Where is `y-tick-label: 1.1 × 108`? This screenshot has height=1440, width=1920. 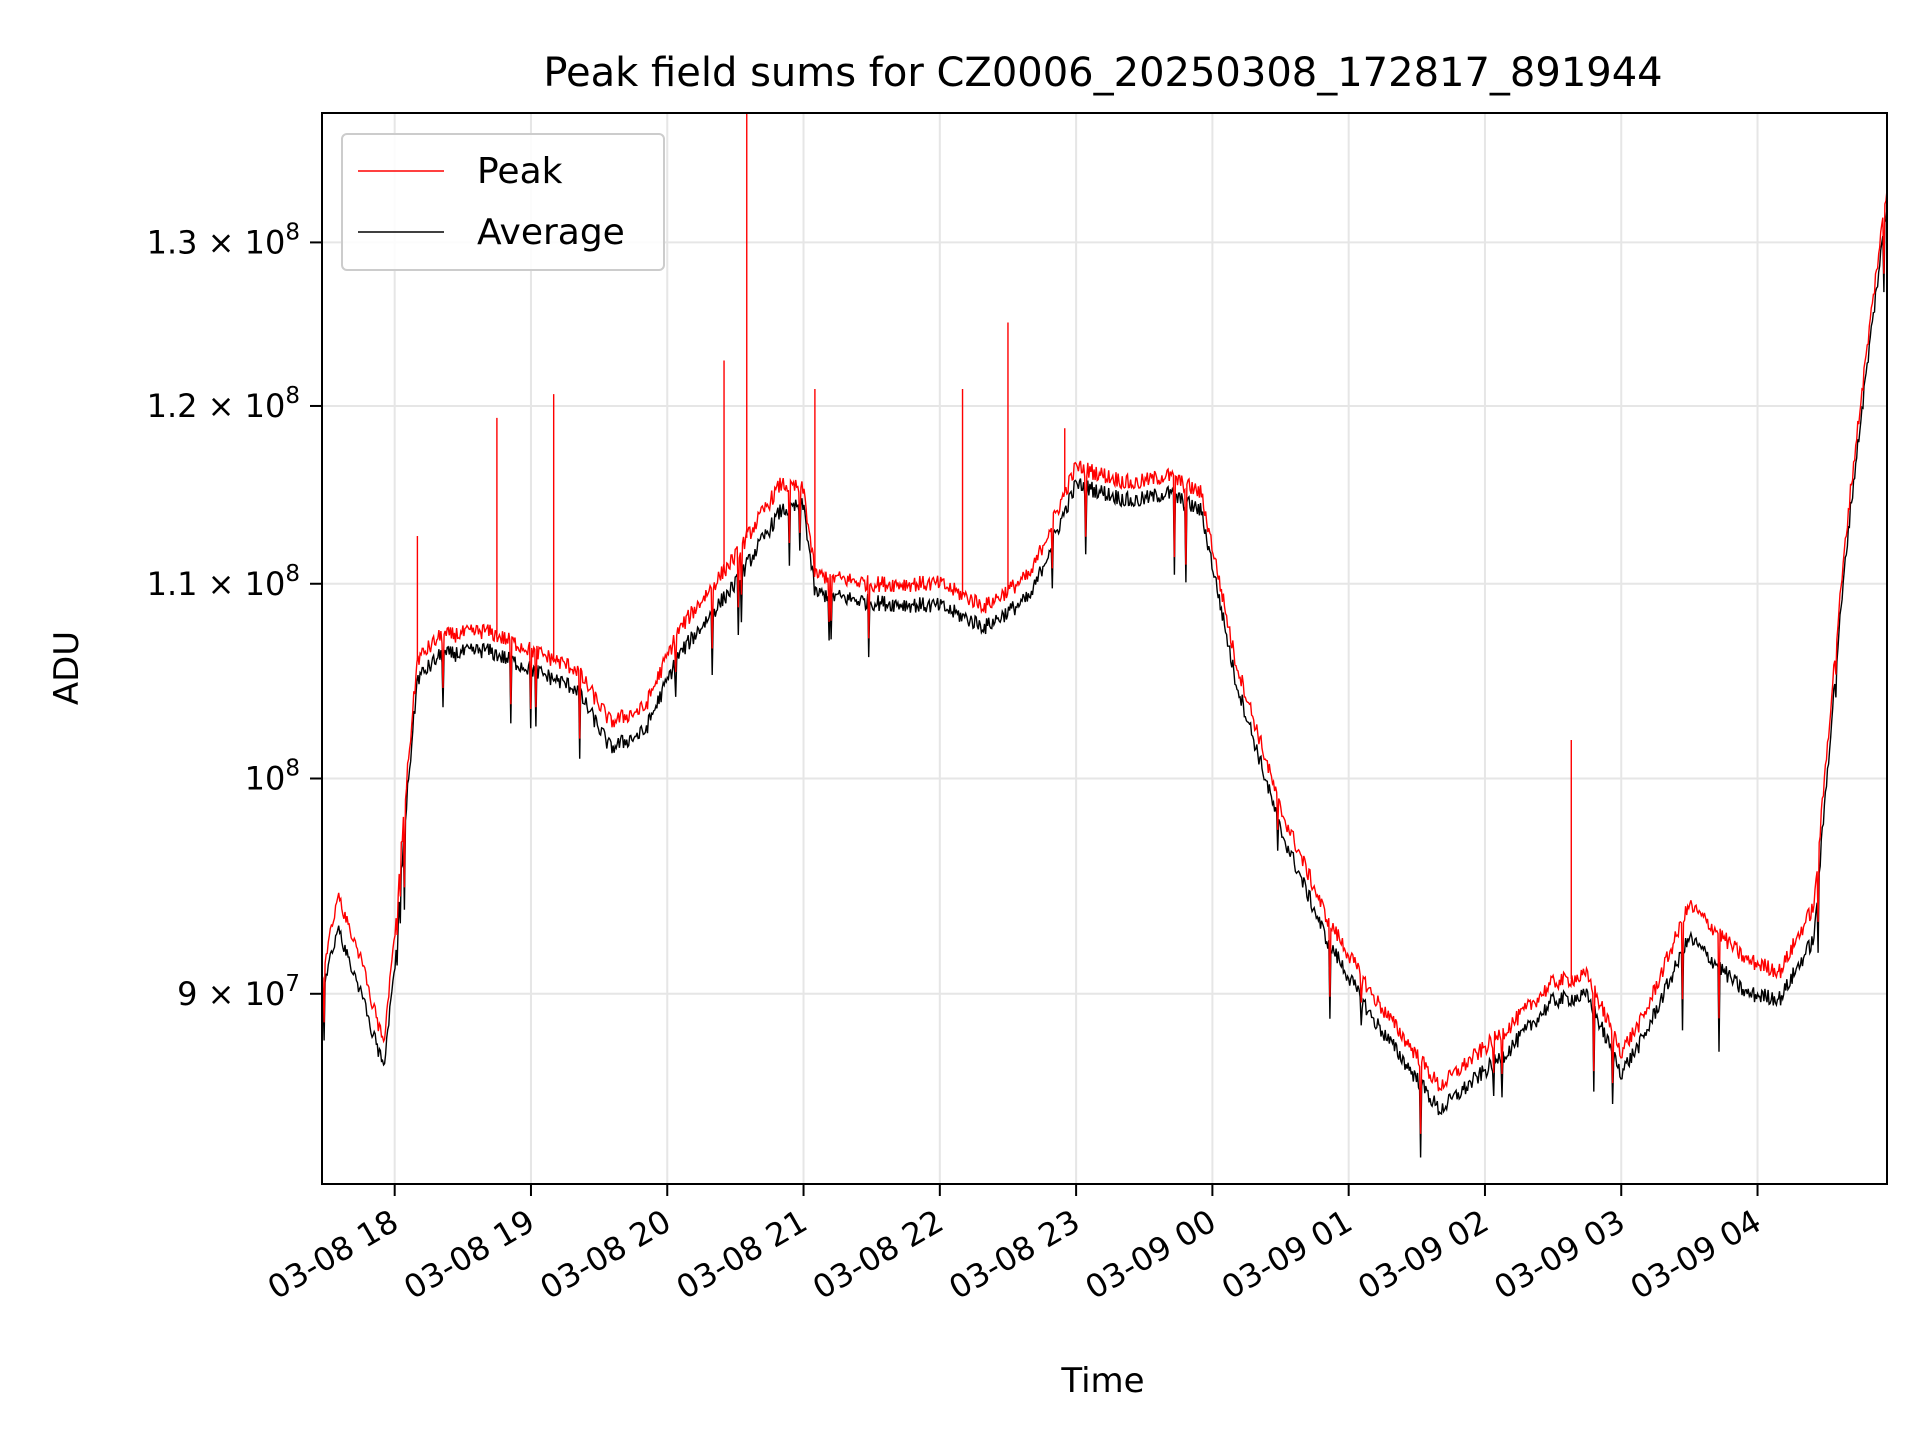
y-tick-label: 1.1 × 108 is located at coordinates (223, 582).